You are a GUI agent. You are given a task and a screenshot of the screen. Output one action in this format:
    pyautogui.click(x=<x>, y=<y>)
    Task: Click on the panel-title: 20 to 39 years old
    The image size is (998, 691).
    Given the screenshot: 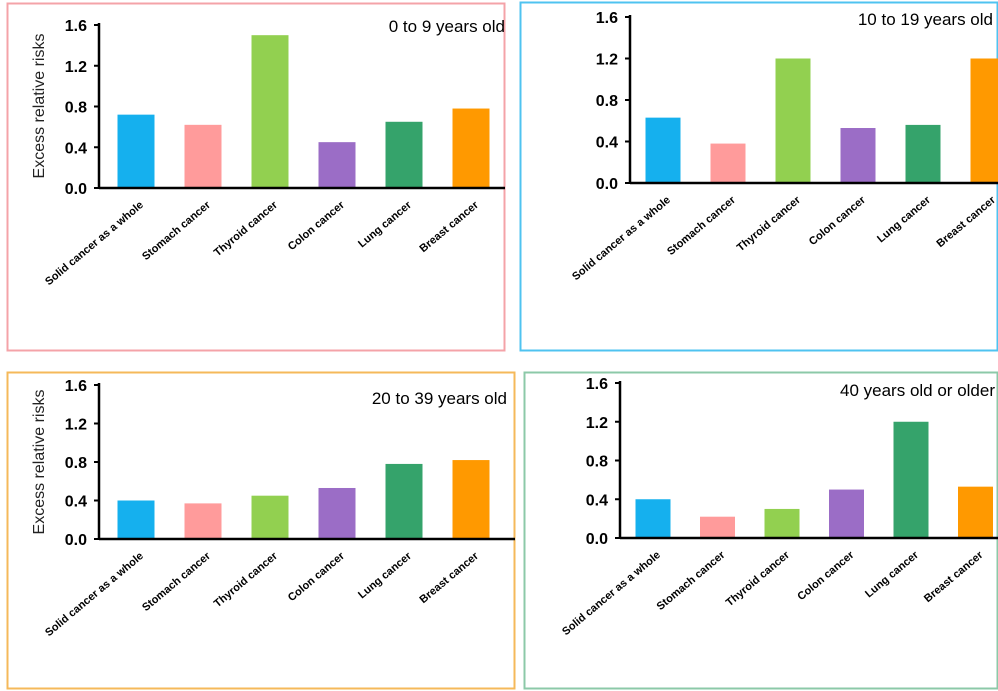 What is the action you would take?
    pyautogui.click(x=439, y=398)
    